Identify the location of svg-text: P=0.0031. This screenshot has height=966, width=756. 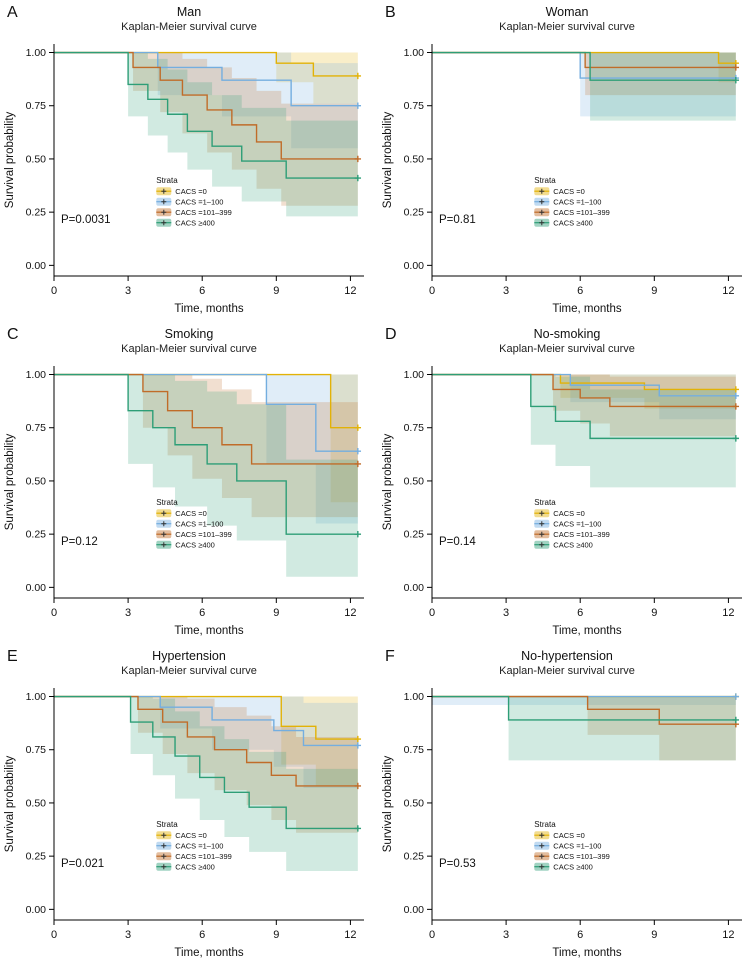
(86, 220).